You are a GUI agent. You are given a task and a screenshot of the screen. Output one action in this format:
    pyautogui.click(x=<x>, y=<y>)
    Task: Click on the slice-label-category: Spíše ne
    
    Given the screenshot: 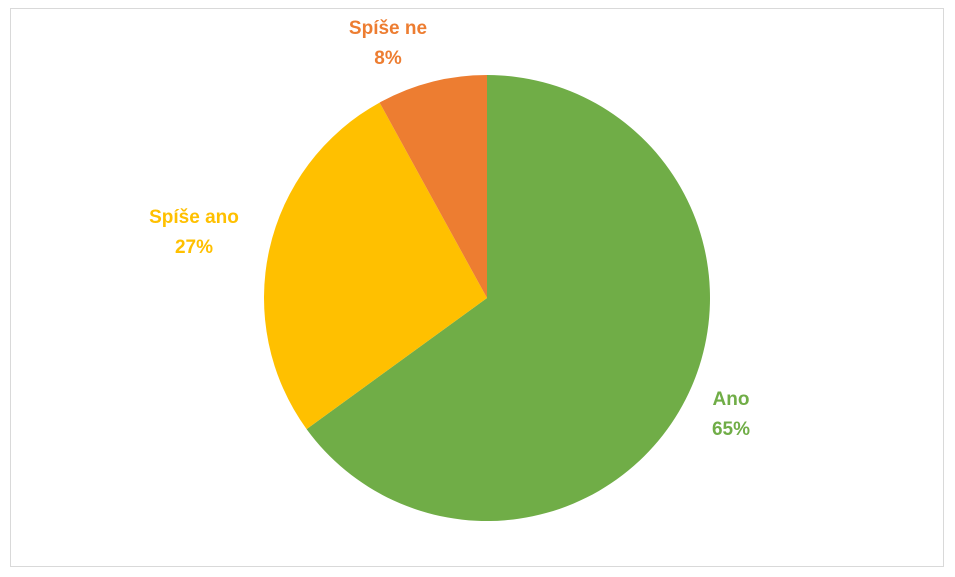 What is the action you would take?
    pyautogui.click(x=388, y=28)
    